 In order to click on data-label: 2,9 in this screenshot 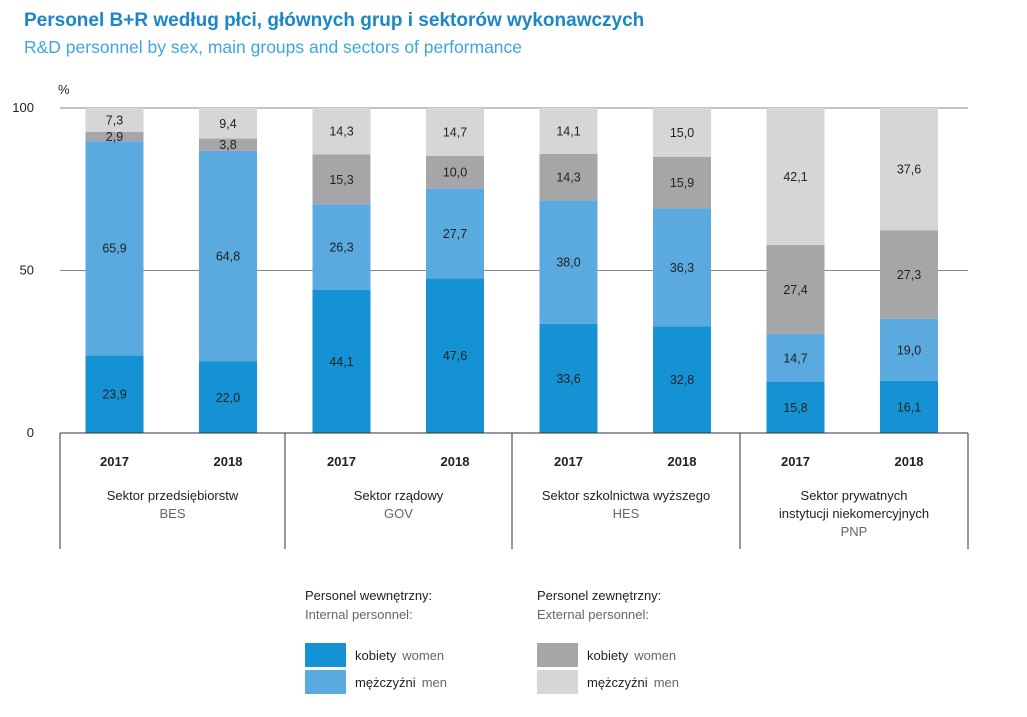, I will do `click(114, 137)`.